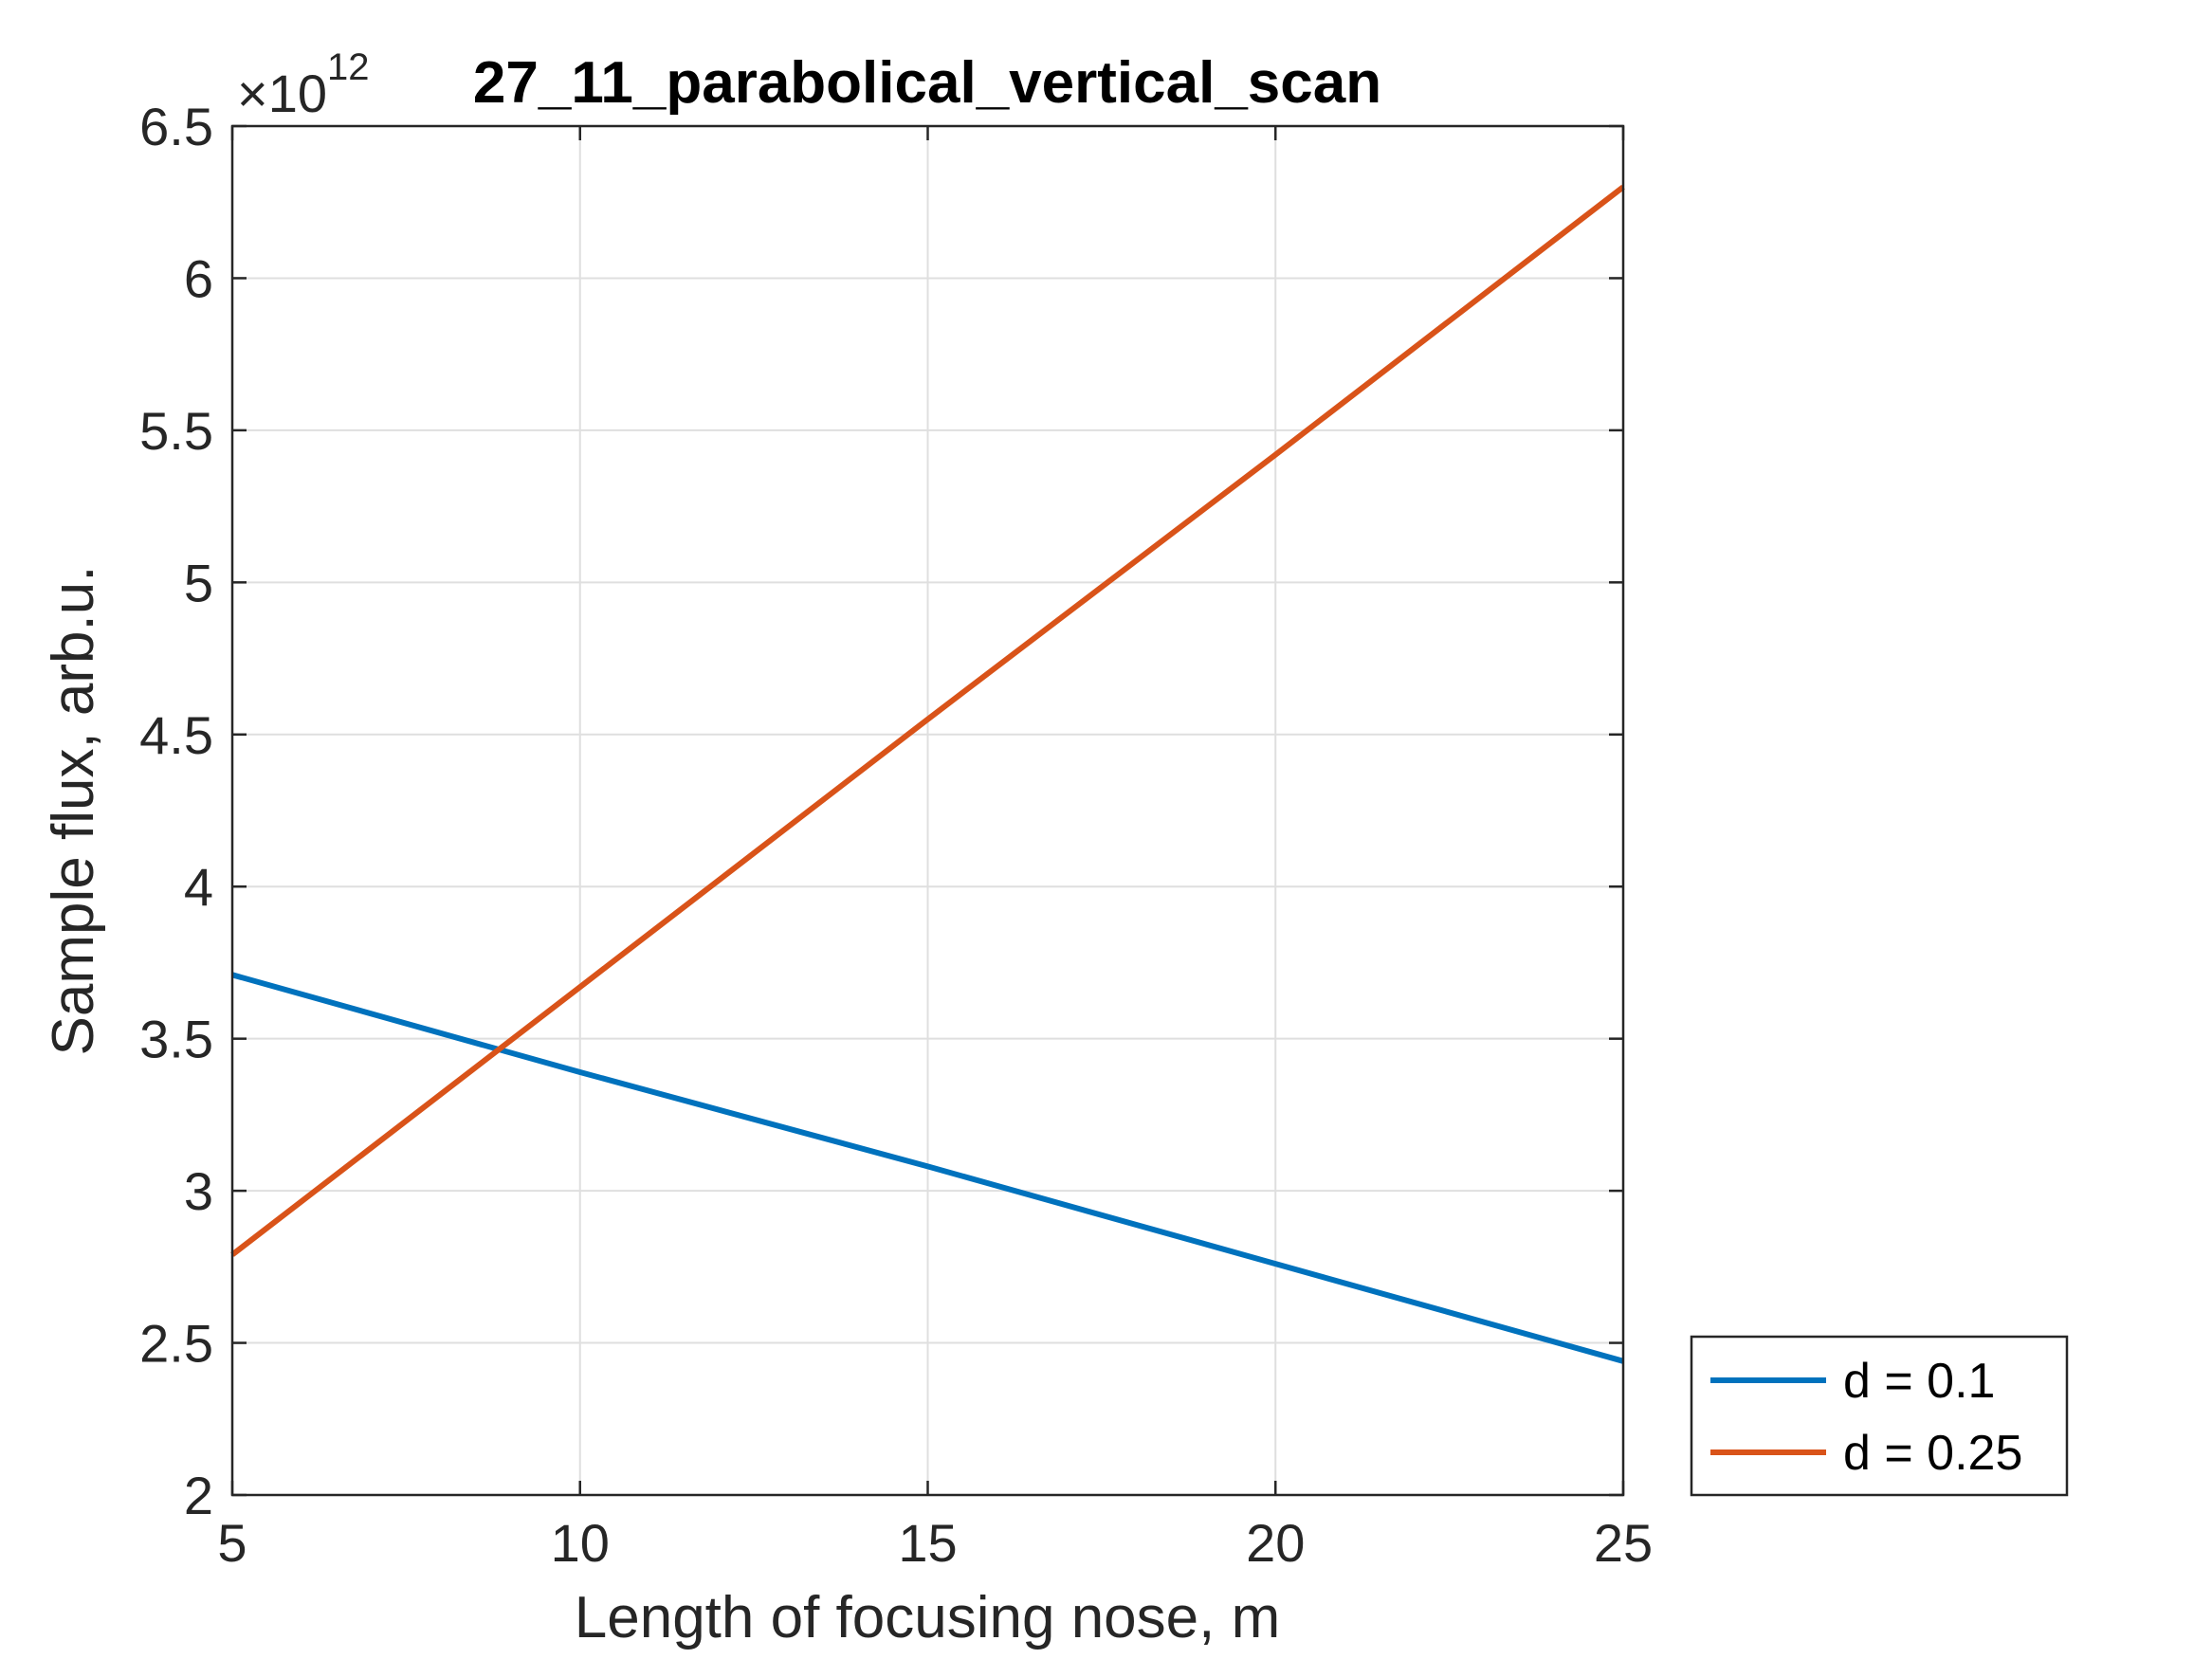  What do you see at coordinates (176, 431) in the screenshot?
I see `y-tick-label: 5.5` at bounding box center [176, 431].